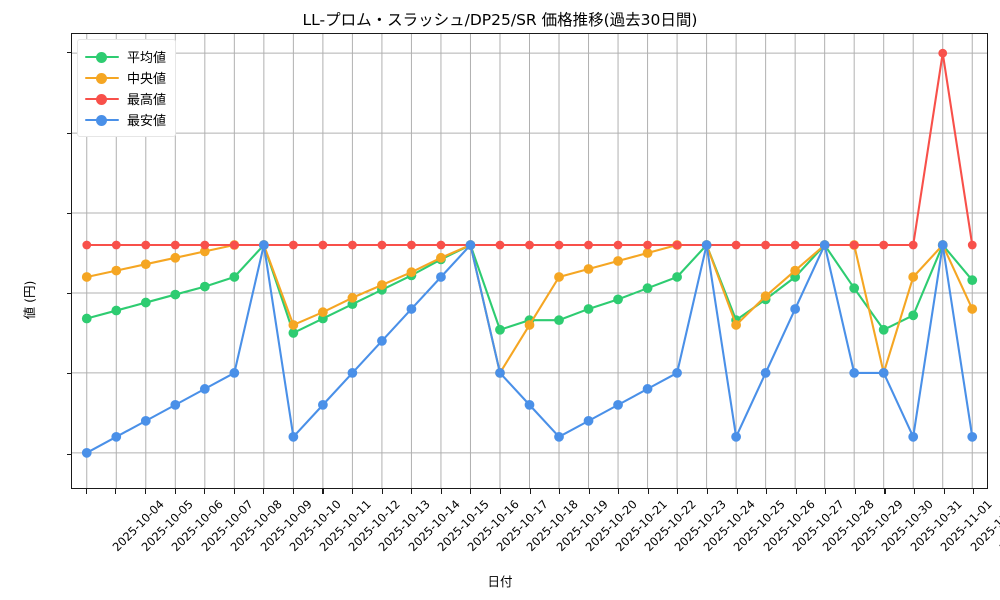 The height and width of the screenshot is (600, 1000). Describe the element at coordinates (147, 58) in the screenshot. I see `legend-label: 平均値` at that location.